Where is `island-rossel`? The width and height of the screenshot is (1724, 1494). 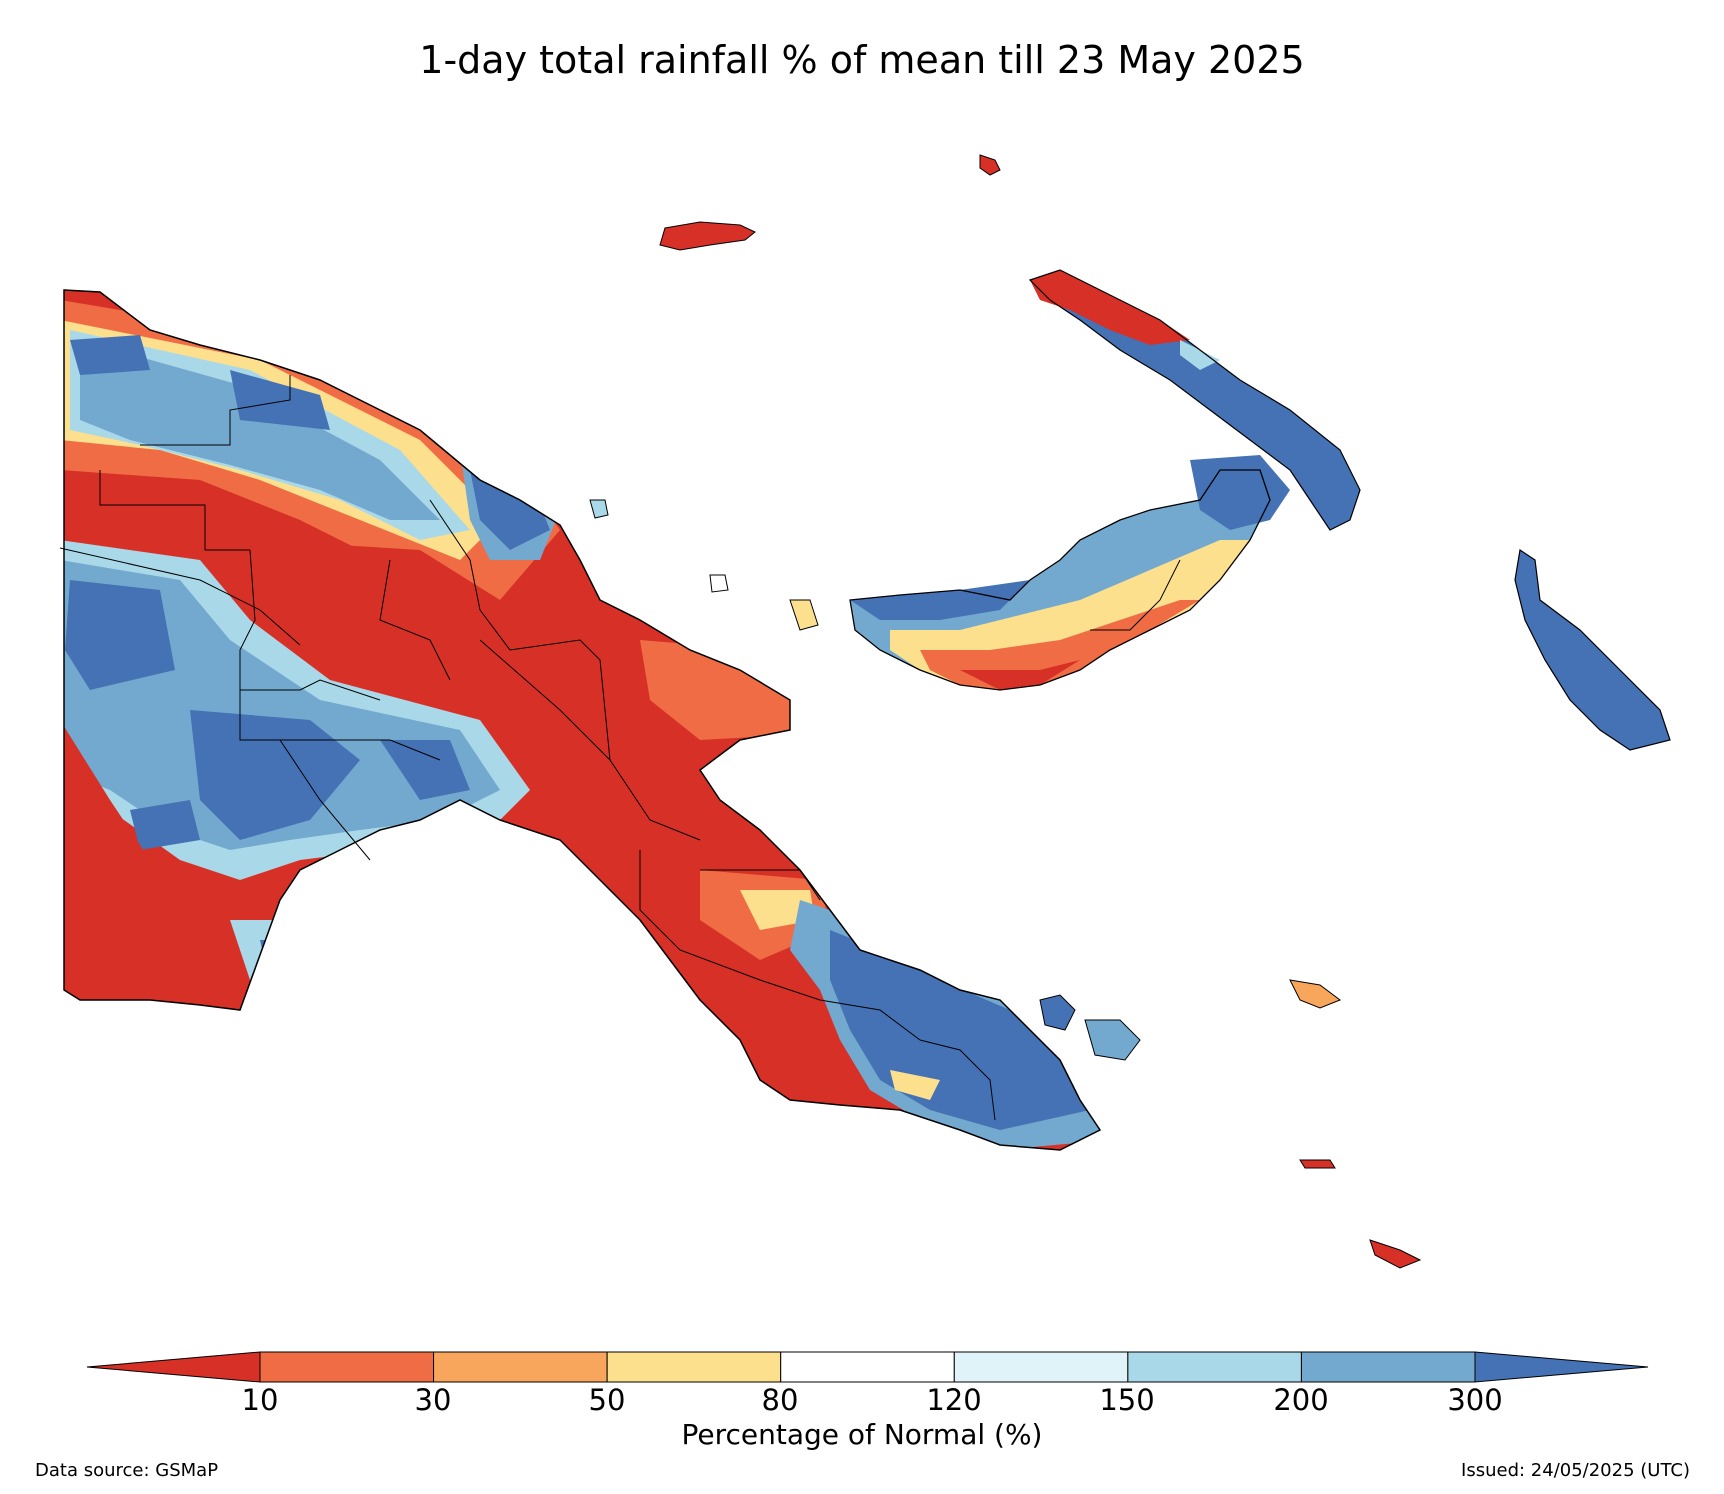 island-rossel is located at coordinates (1395, 1254).